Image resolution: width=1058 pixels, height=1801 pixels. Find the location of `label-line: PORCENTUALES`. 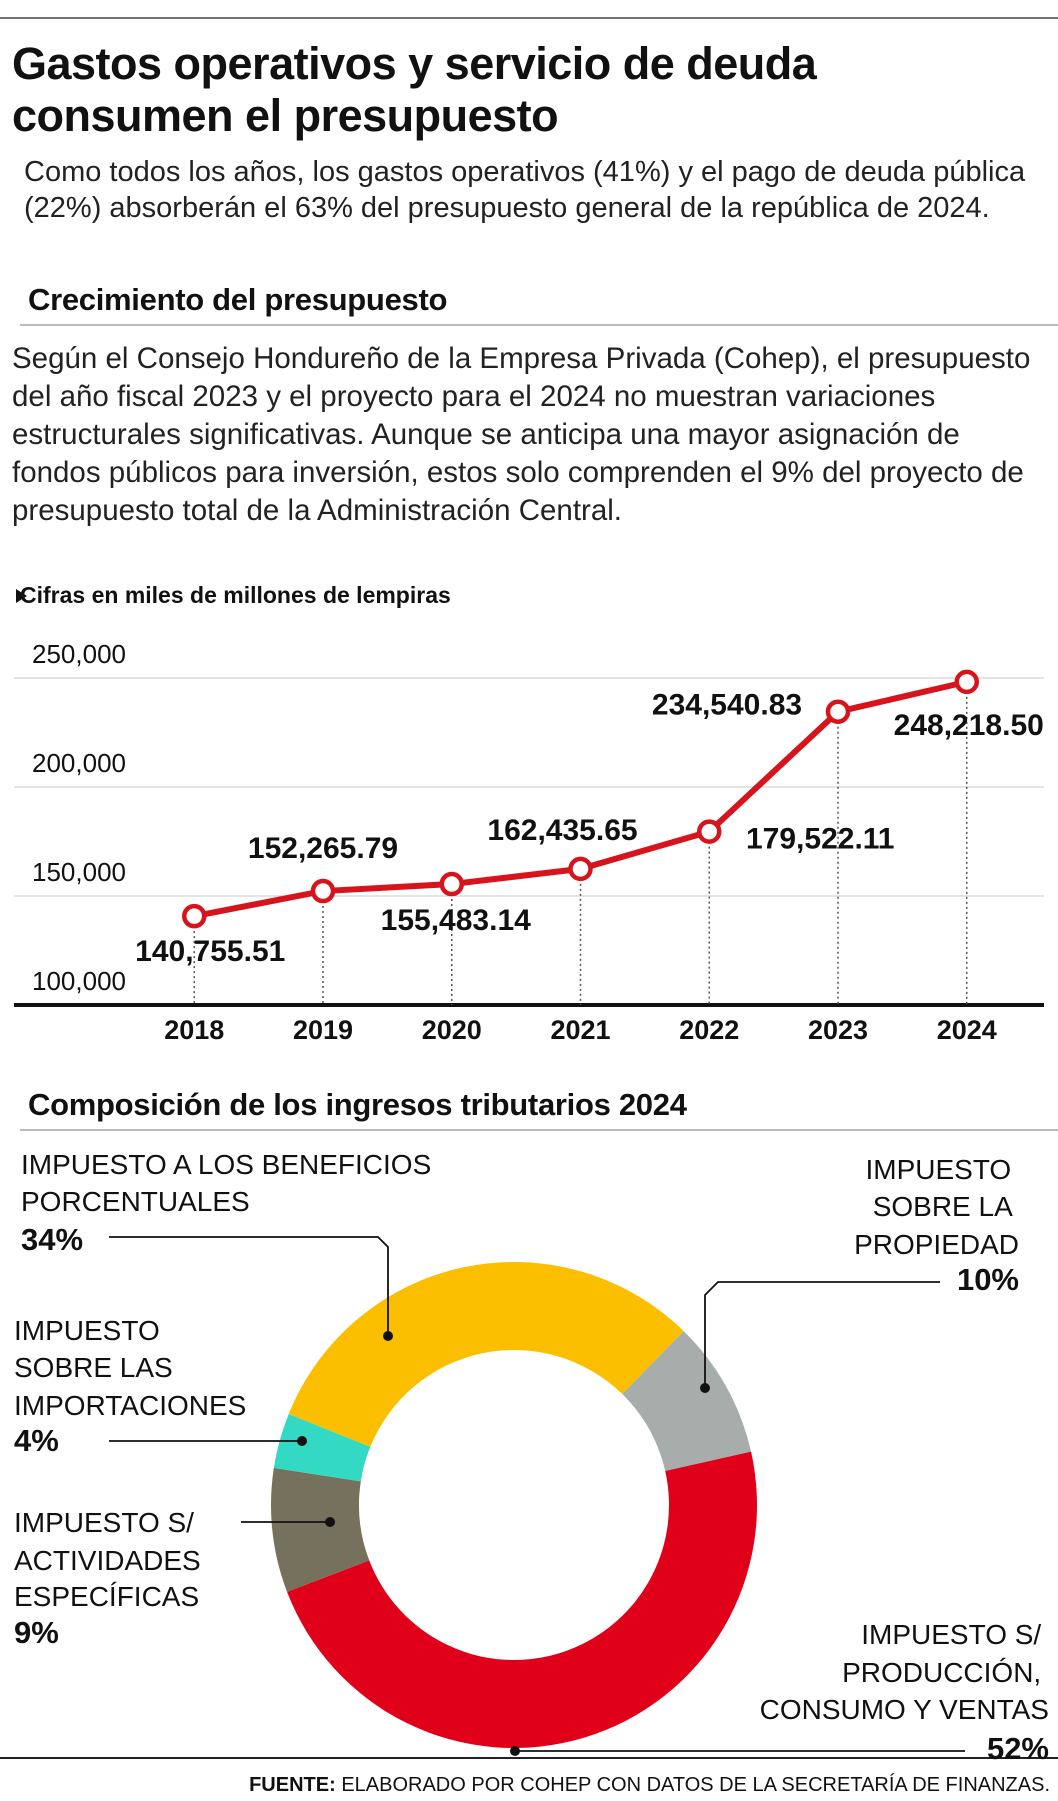

label-line: PORCENTUALES is located at coordinates (135, 1201).